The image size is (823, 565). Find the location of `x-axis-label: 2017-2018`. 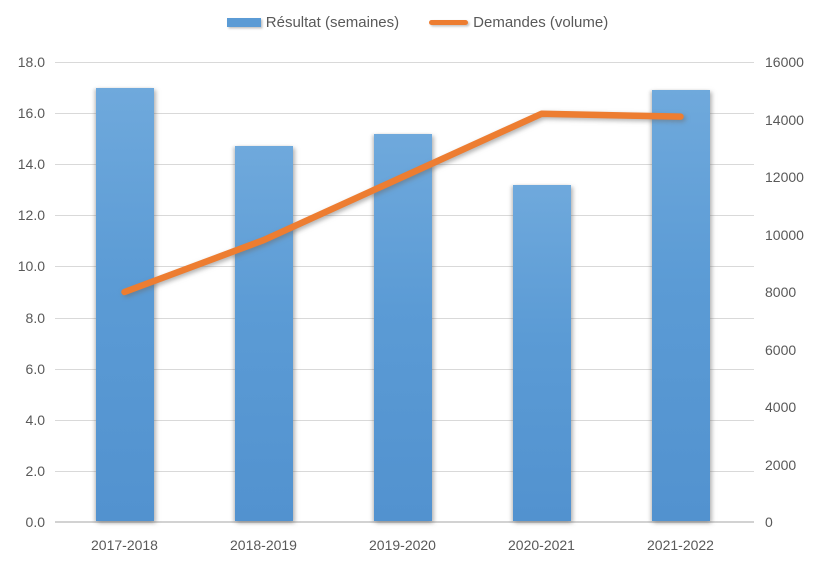

x-axis-label: 2017-2018 is located at coordinates (124, 545).